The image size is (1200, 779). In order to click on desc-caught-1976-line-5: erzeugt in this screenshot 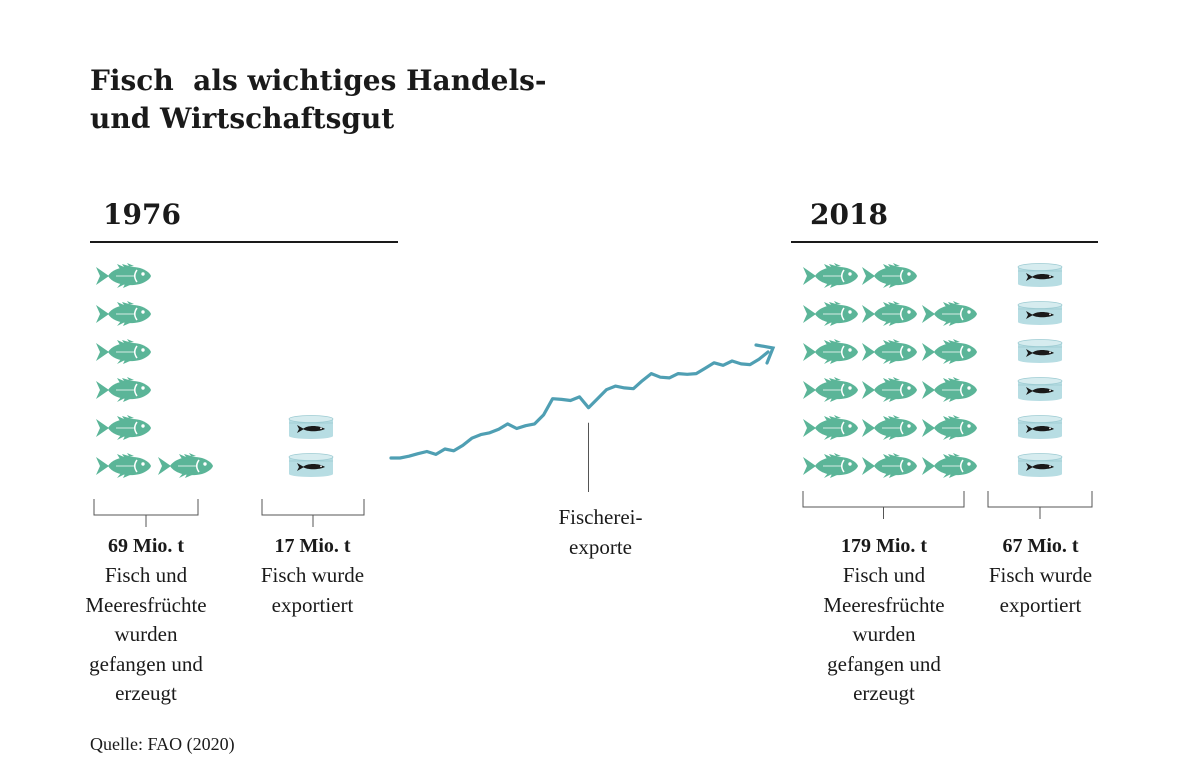, I will do `click(146, 693)`.